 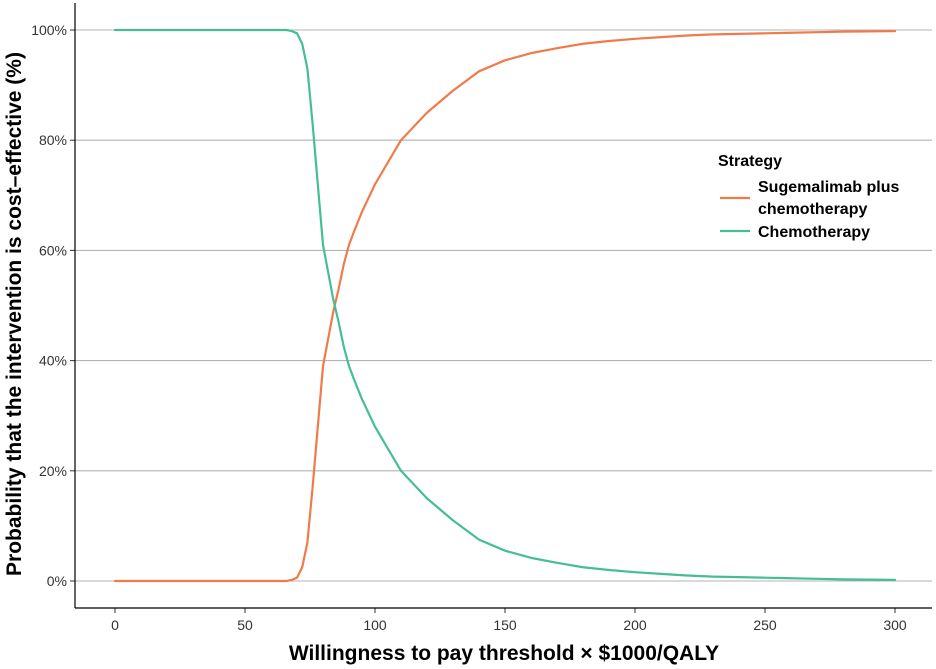 What do you see at coordinates (505, 625) in the screenshot?
I see `x-tick-label-150: 150` at bounding box center [505, 625].